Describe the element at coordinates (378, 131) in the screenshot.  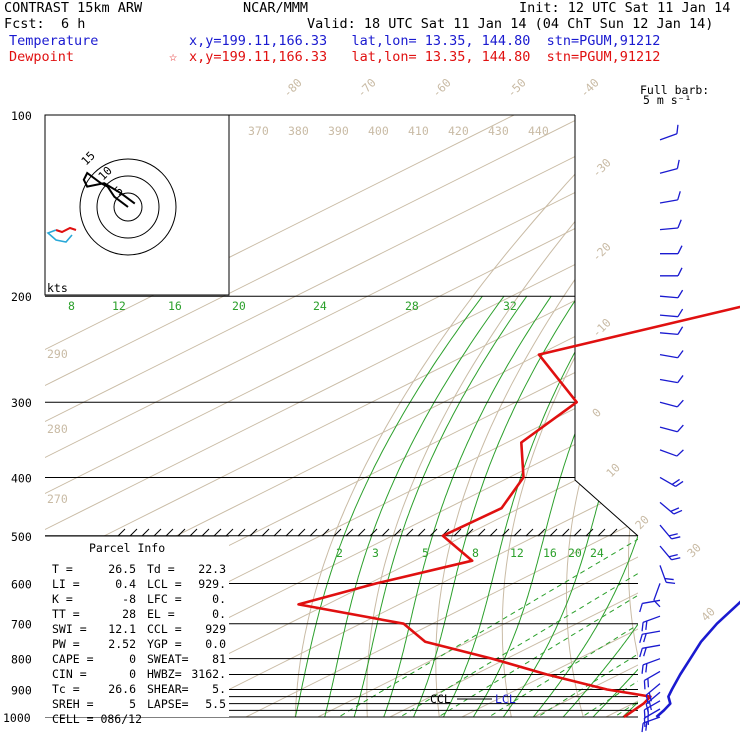
I see `theta-label: 400` at that location.